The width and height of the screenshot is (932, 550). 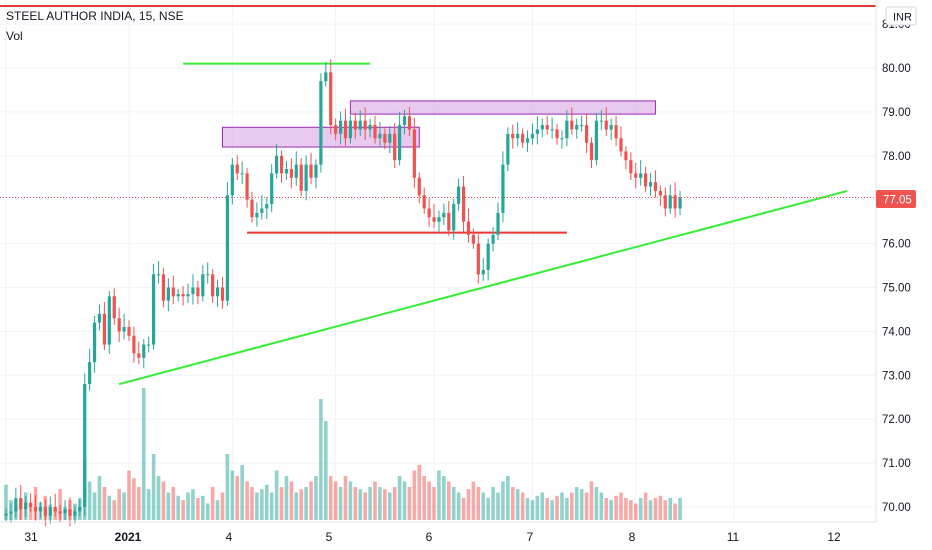 I want to click on time-tick-label: 11, so click(x=733, y=537).